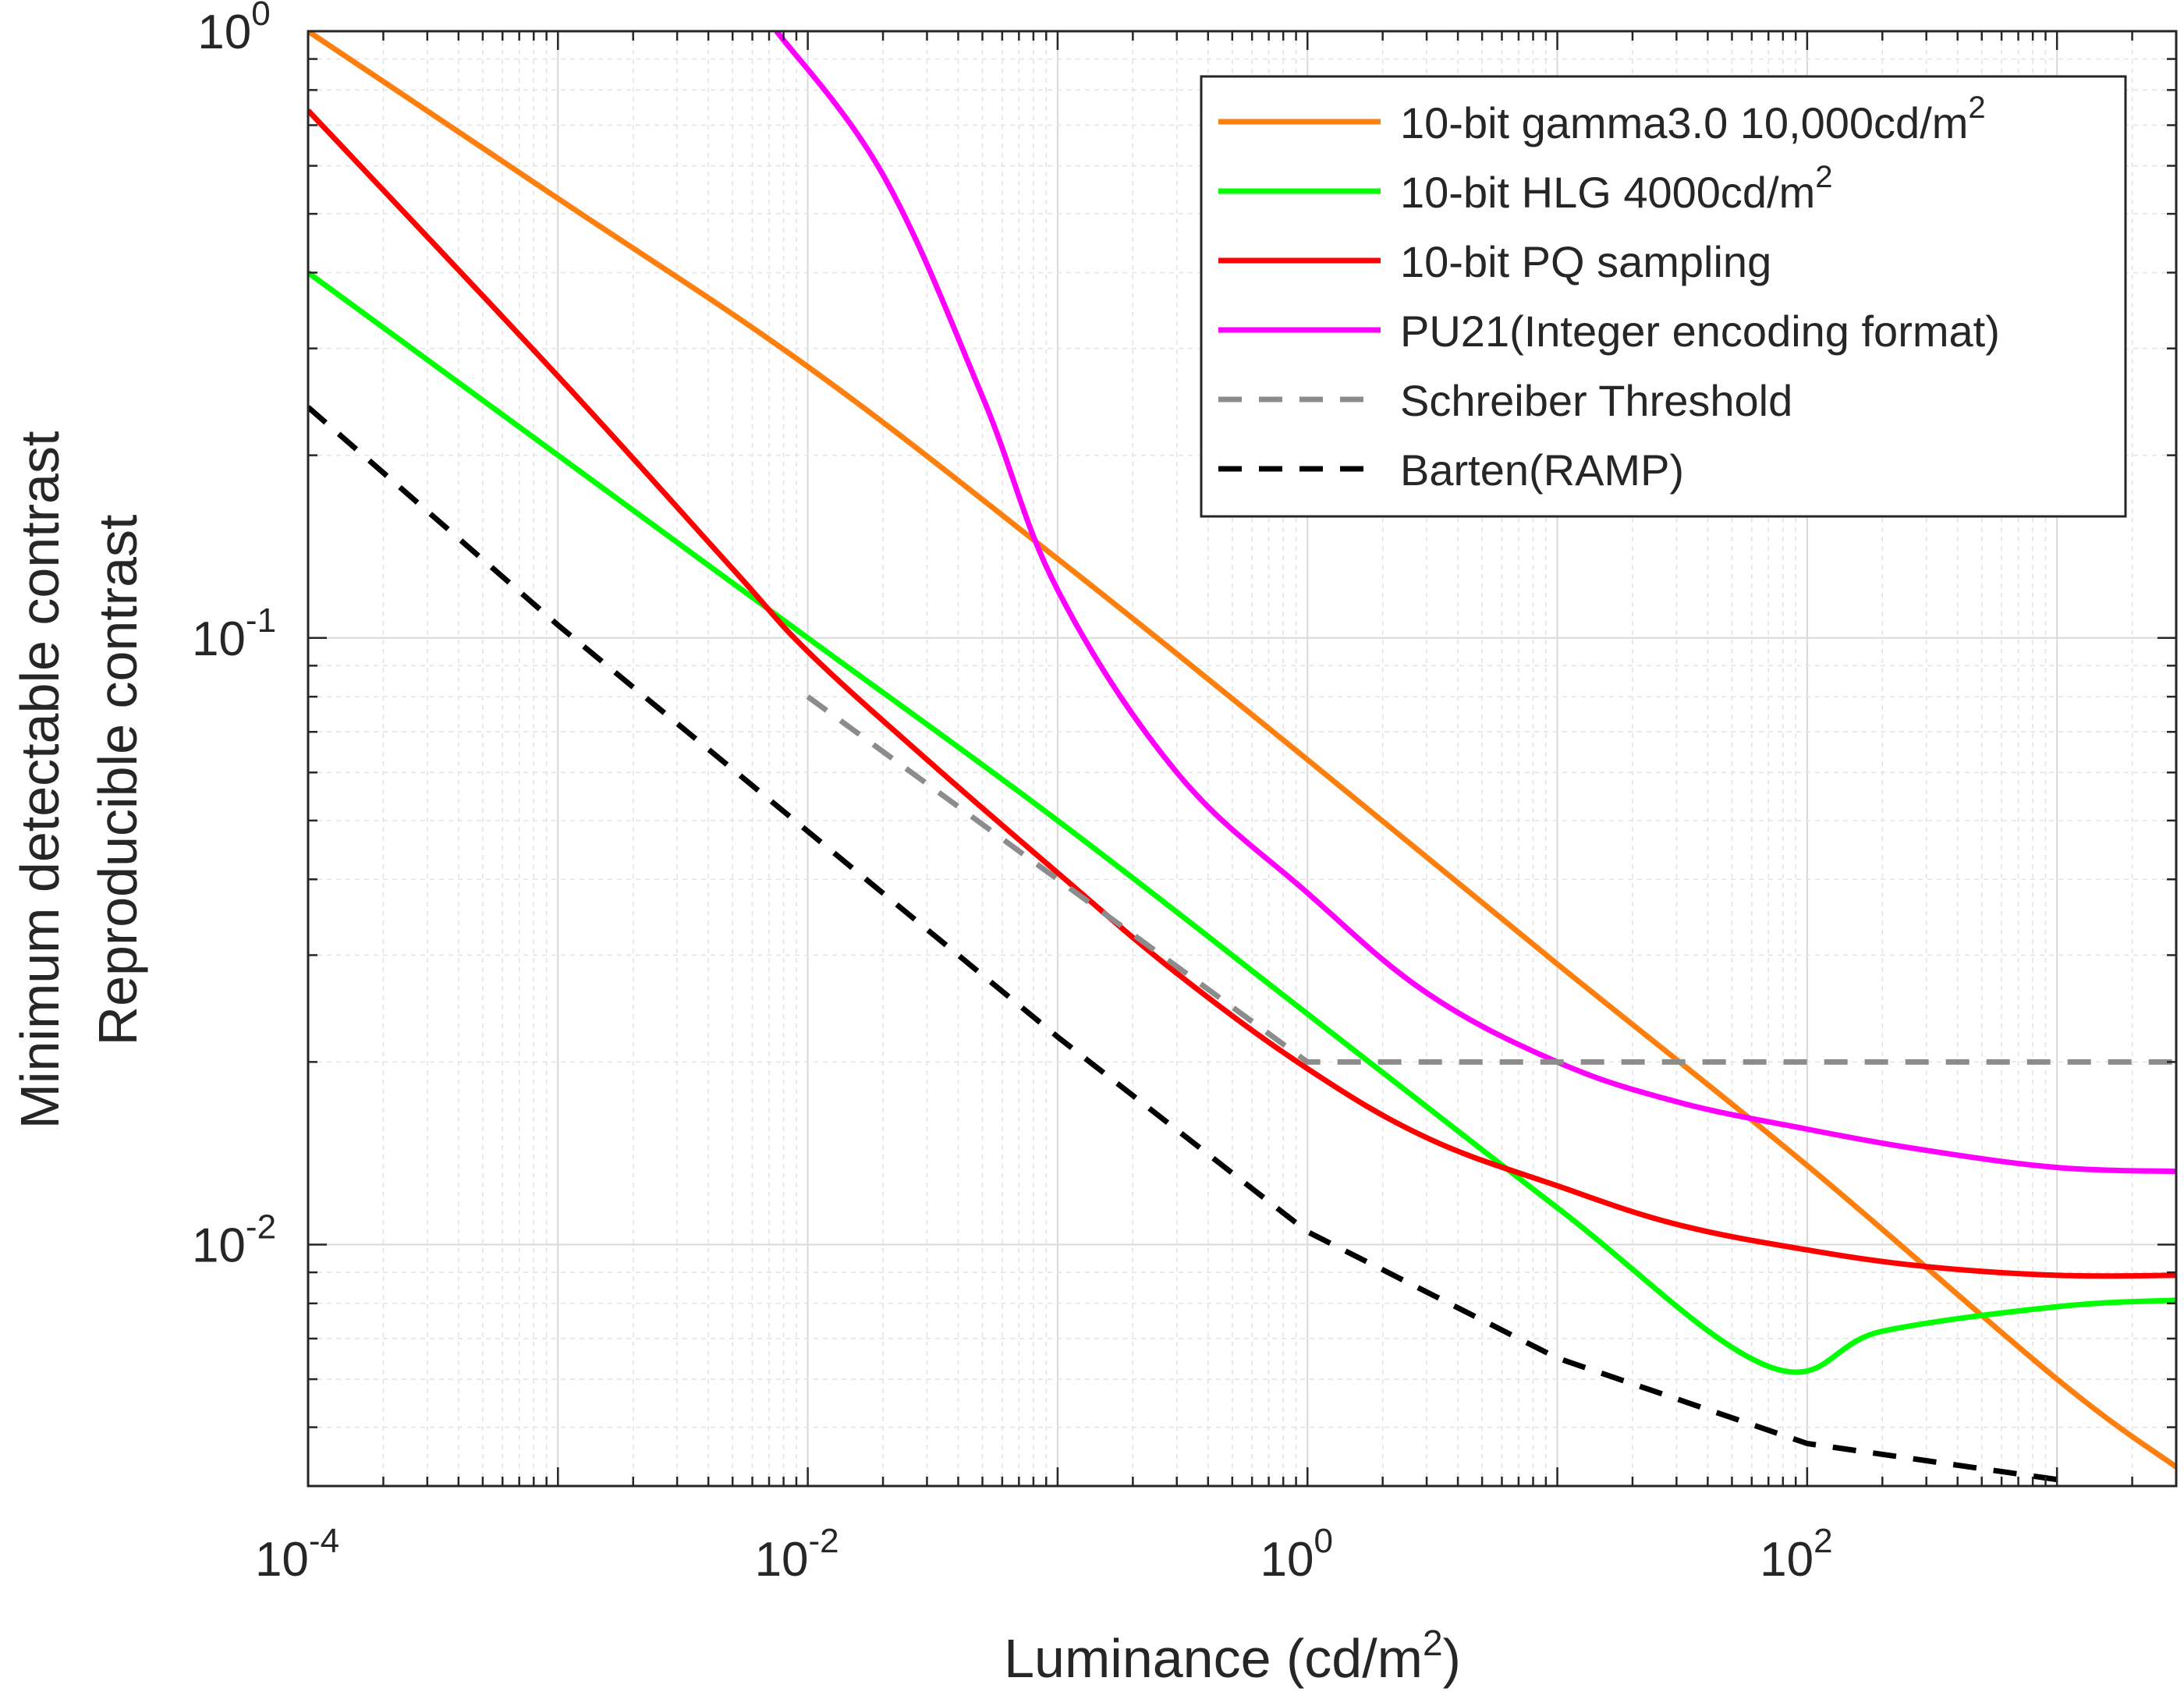 The height and width of the screenshot is (1706, 2184). Describe the element at coordinates (1491, 879) in the screenshot. I see `series-line-schreiber-threshold` at that location.